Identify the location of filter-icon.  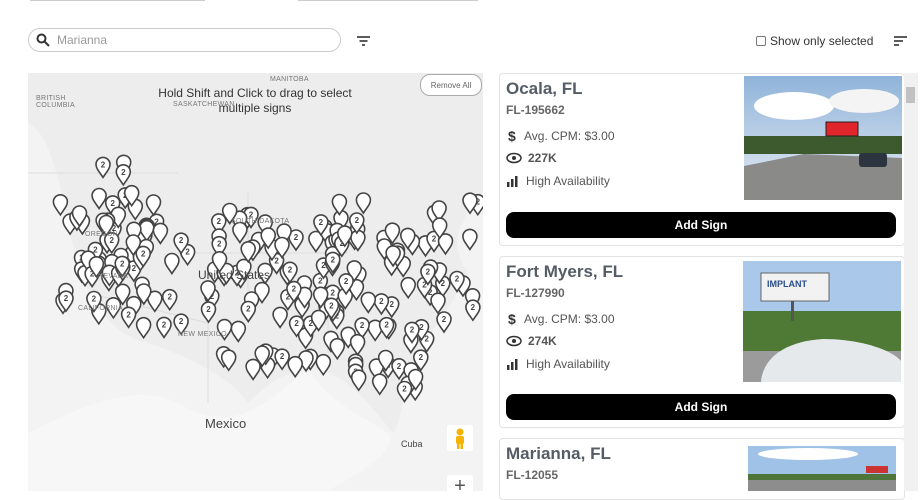
(363, 41).